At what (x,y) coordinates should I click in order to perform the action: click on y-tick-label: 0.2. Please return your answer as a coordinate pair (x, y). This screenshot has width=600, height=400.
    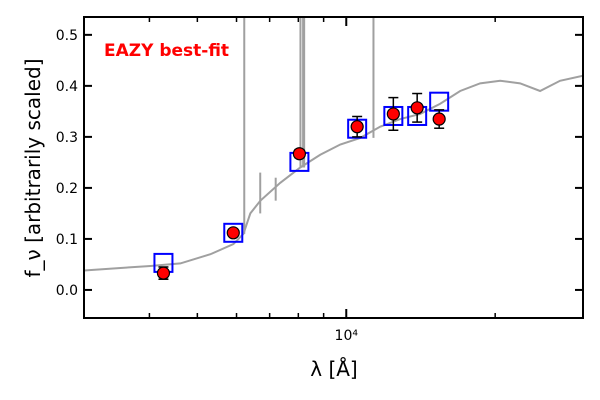
    Looking at the image, I should click on (67, 189).